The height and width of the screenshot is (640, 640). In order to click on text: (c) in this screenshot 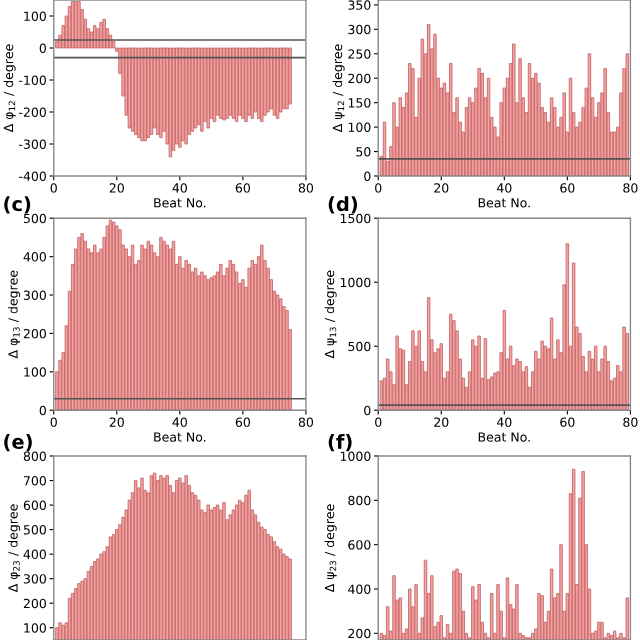, I will do `click(17, 205)`.